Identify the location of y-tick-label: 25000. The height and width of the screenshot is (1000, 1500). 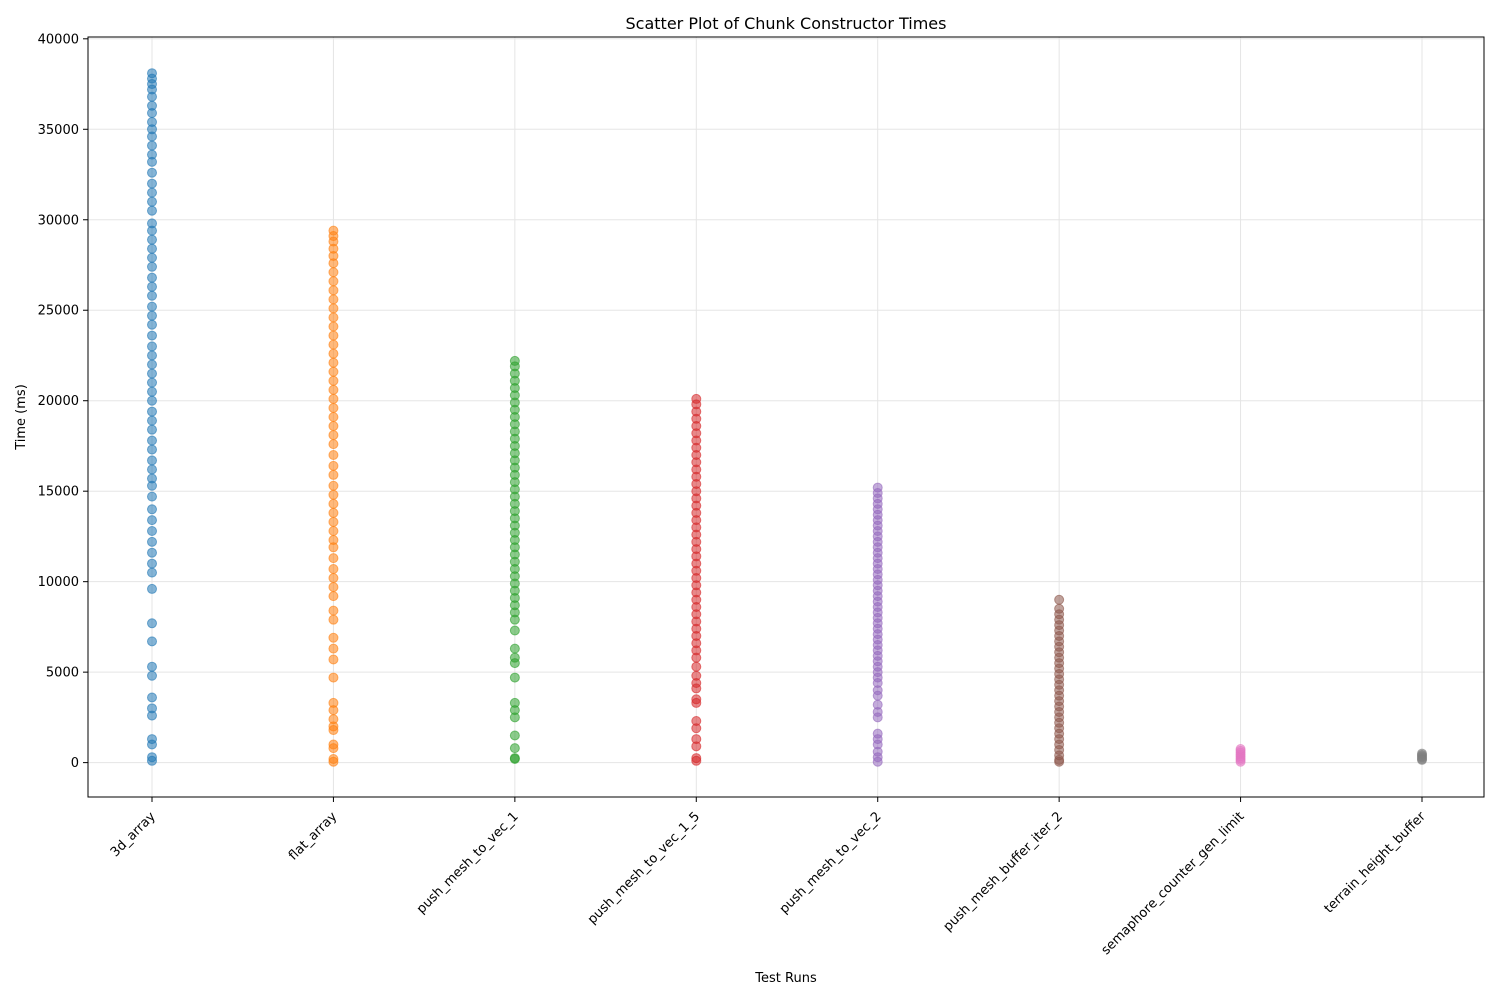
(58, 311).